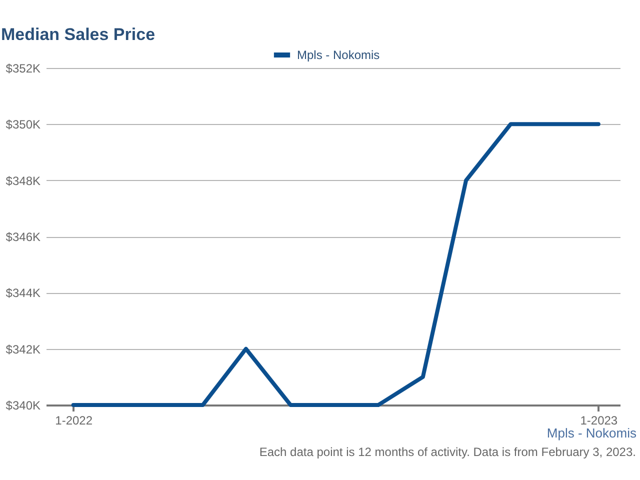 The image size is (640, 480). I want to click on x-tick-label: 1-2023, so click(599, 421).